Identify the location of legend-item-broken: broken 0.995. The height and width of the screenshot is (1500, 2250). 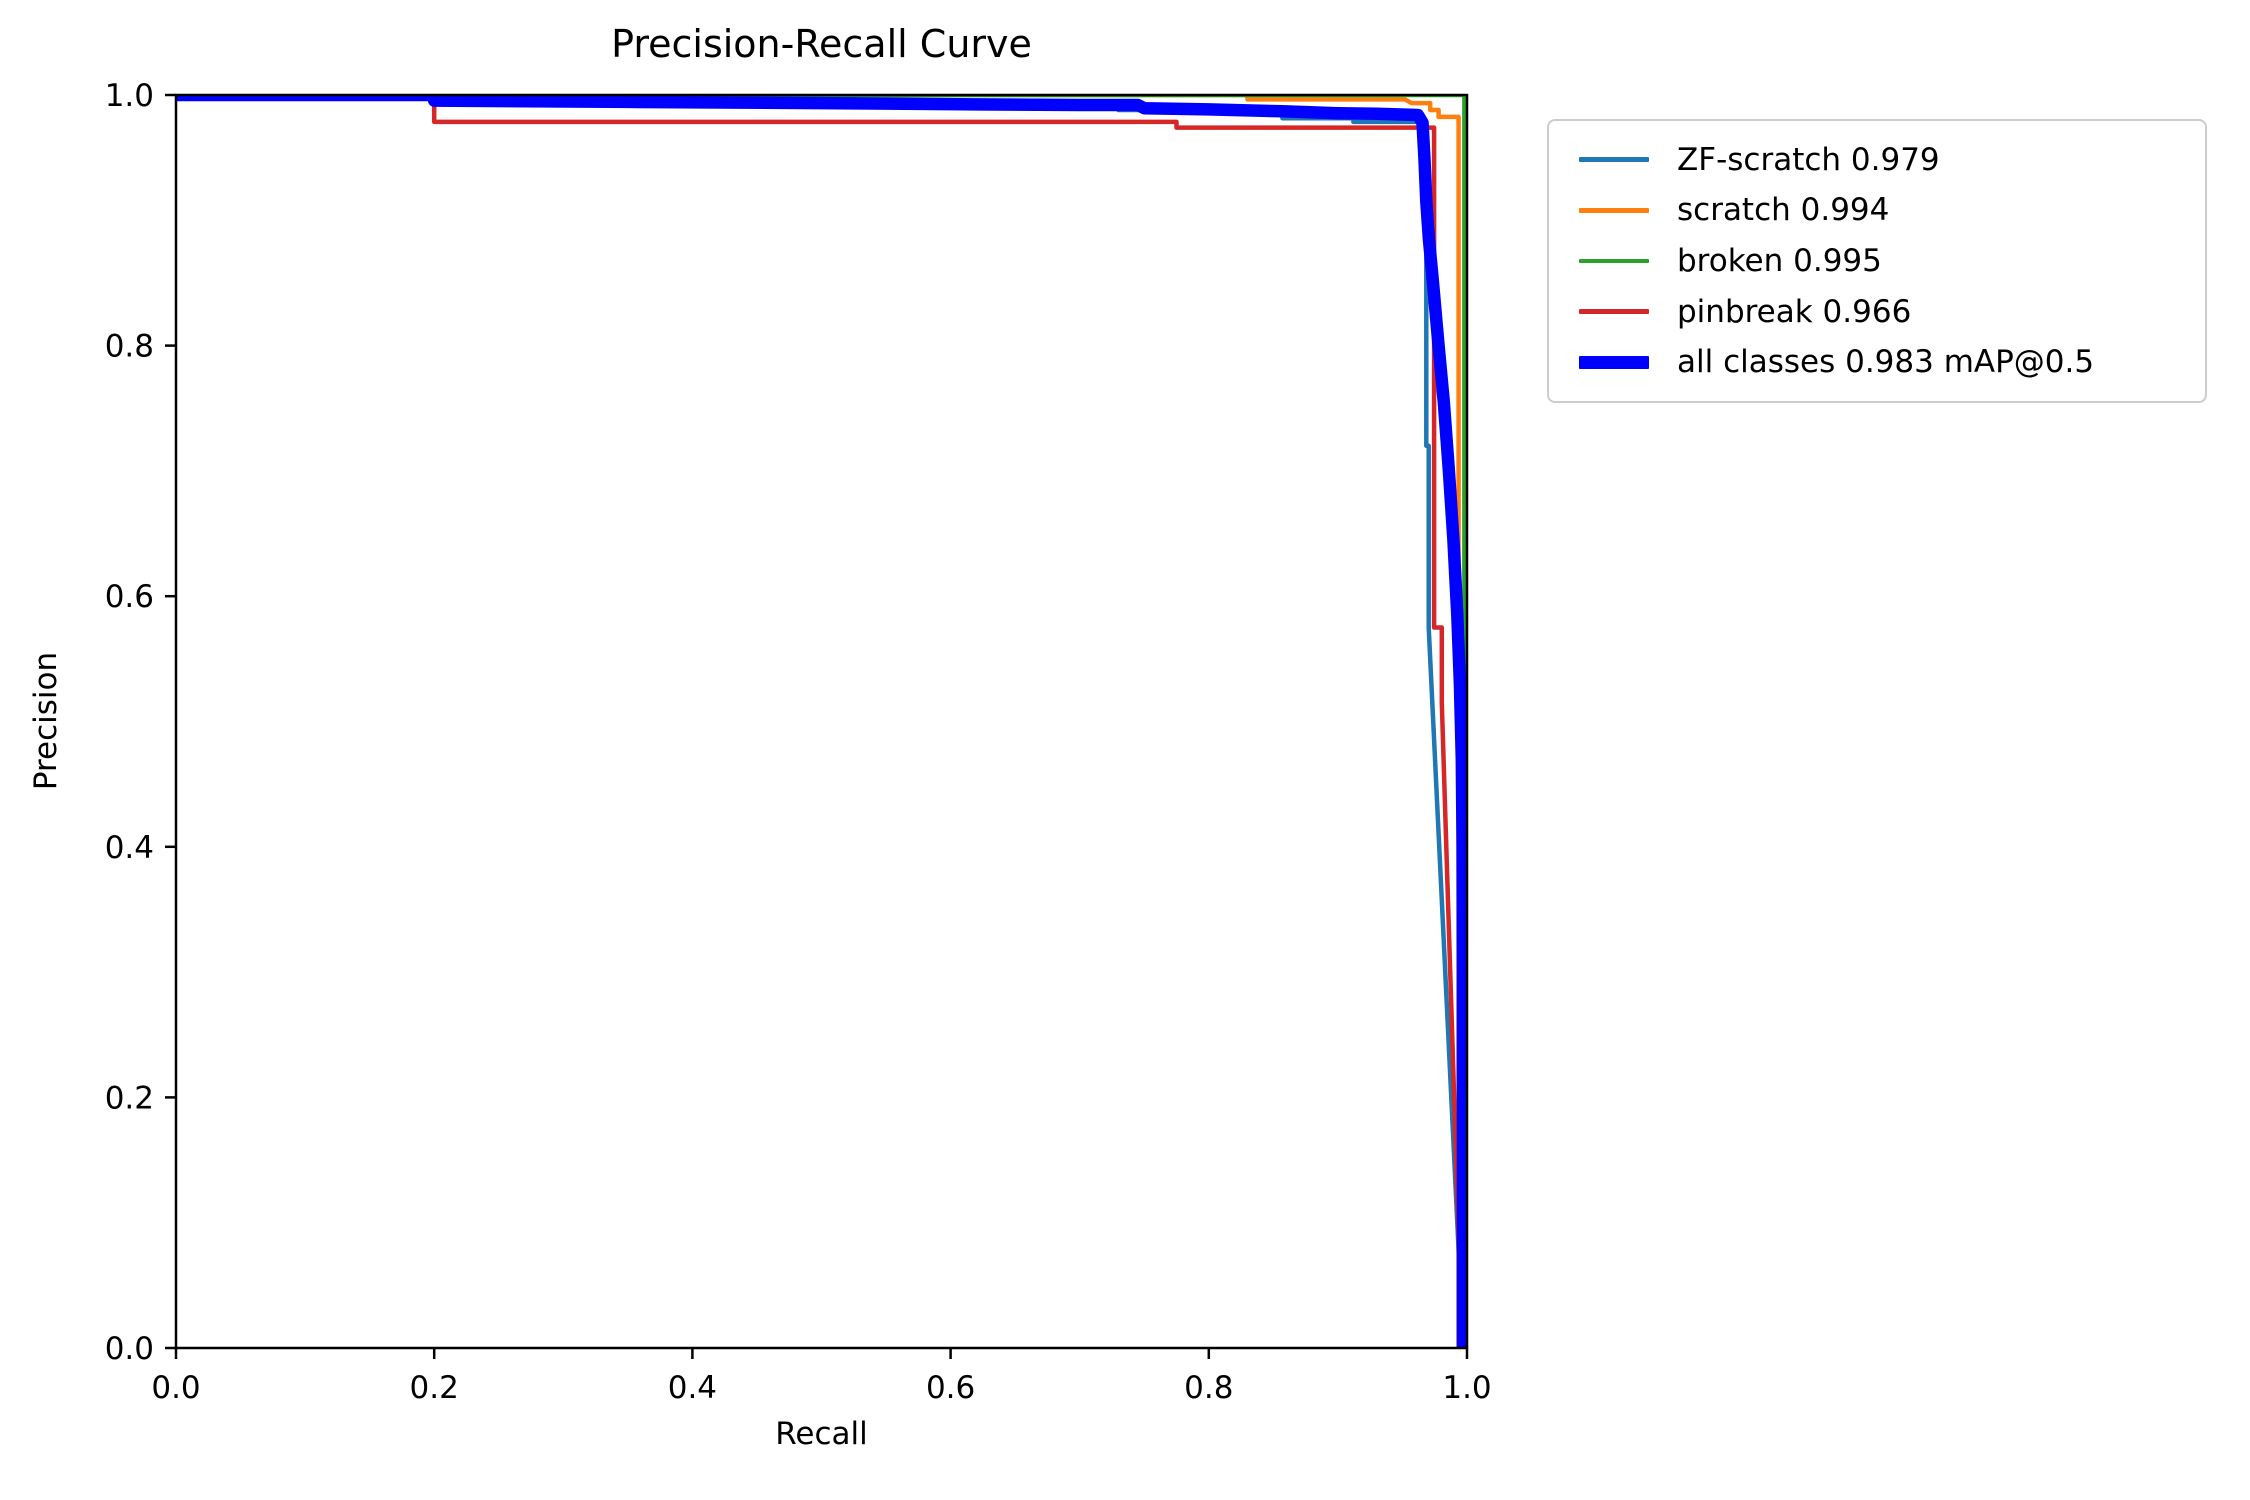
(1877, 261).